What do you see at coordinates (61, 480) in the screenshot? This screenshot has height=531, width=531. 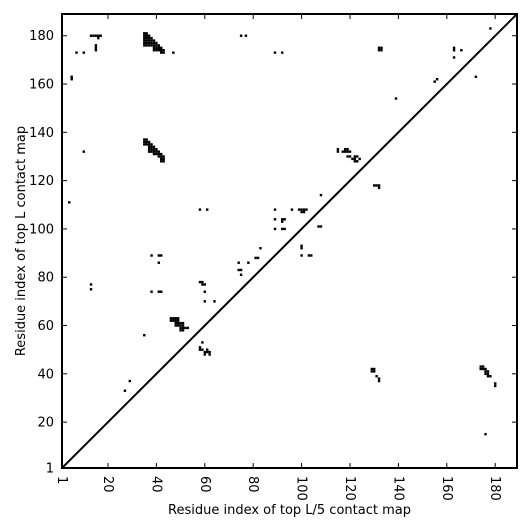 I see `x-tick-label: 1` at bounding box center [61, 480].